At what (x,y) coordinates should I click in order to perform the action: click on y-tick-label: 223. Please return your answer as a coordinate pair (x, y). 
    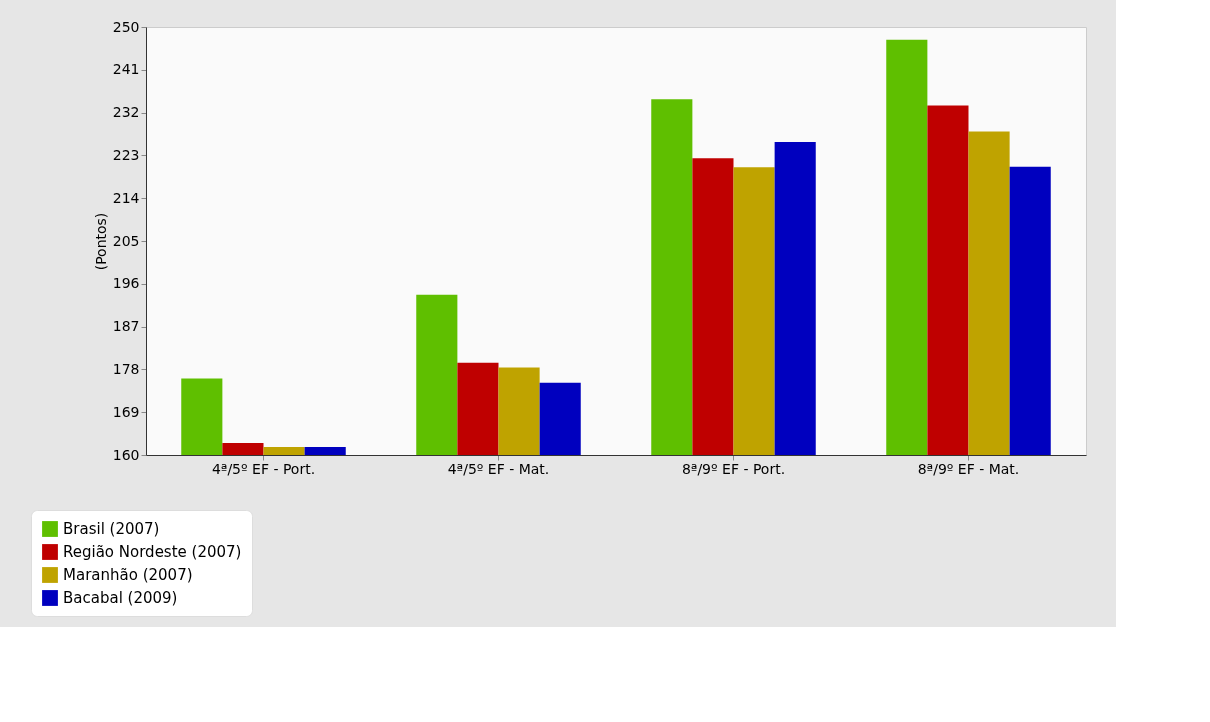
    Looking at the image, I should click on (126, 154).